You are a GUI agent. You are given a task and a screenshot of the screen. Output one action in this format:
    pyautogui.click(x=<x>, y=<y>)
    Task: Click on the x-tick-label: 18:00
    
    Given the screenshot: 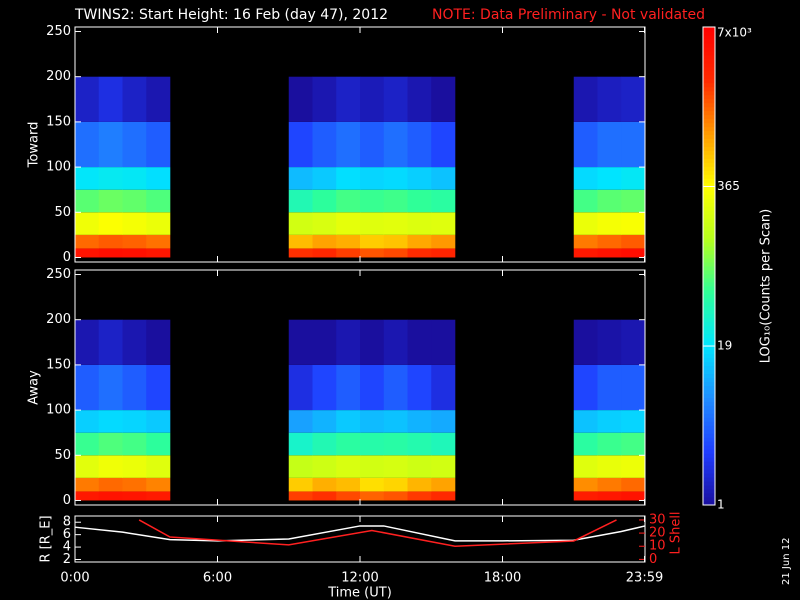 What is the action you would take?
    pyautogui.click(x=502, y=578)
    